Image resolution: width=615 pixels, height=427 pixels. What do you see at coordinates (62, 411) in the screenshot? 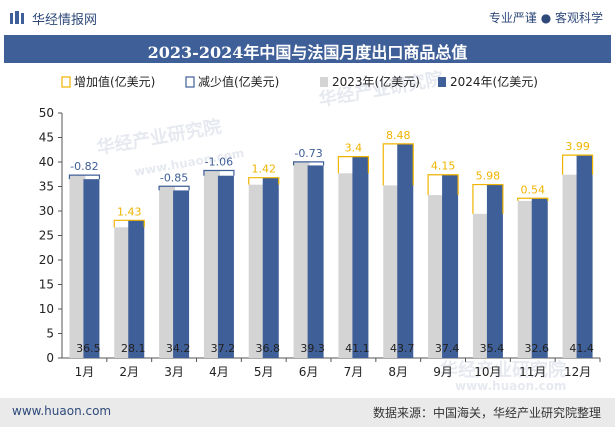
I see `footer-site: www.huaon.com` at bounding box center [62, 411].